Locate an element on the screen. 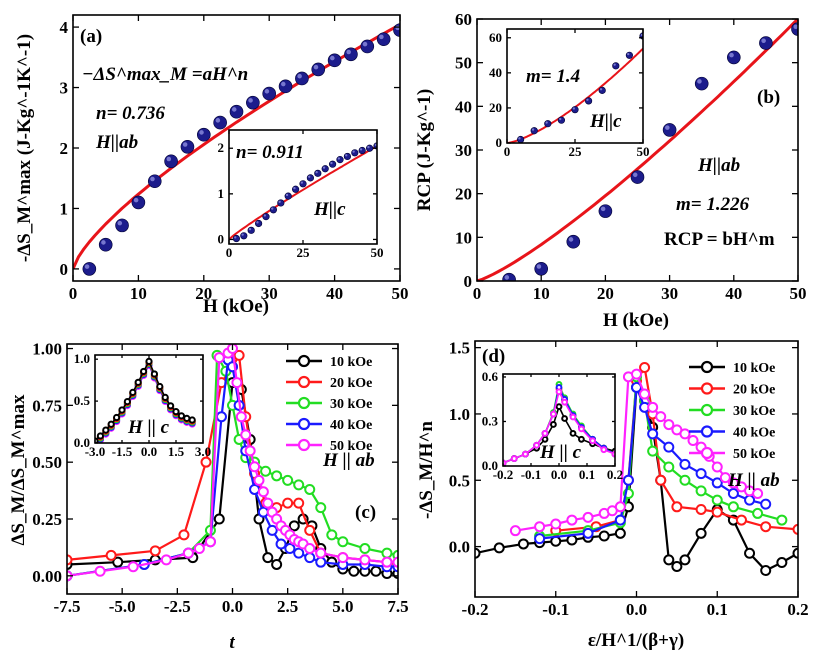 The height and width of the screenshot is (663, 830). x-tick-label: 0.0 is located at coordinates (559, 474).